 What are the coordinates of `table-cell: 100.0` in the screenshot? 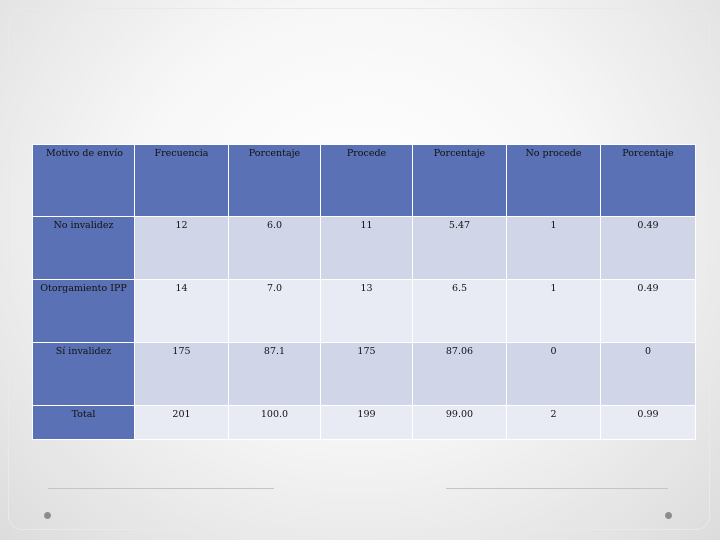 It's located at (274, 422).